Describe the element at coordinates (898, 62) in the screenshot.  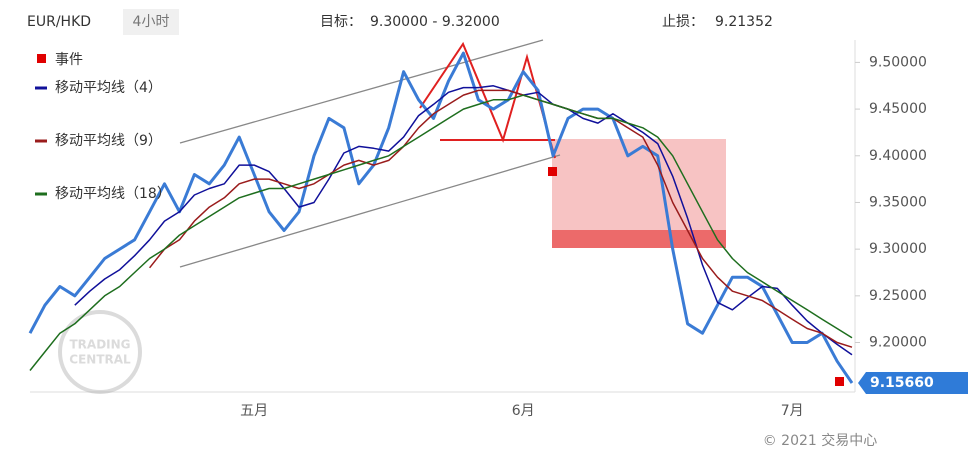
I see `y-tick-label: 9.50000` at that location.